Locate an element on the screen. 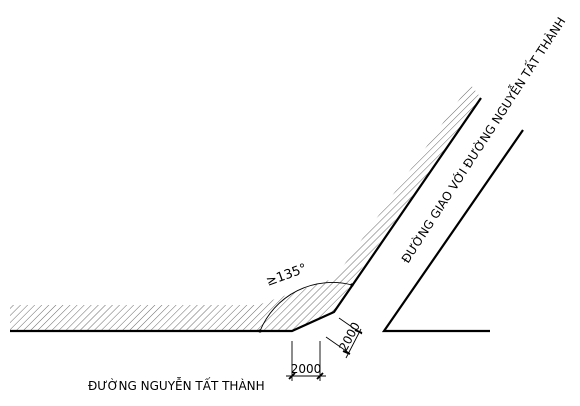  dimension-horizontal is located at coordinates (306, 361).